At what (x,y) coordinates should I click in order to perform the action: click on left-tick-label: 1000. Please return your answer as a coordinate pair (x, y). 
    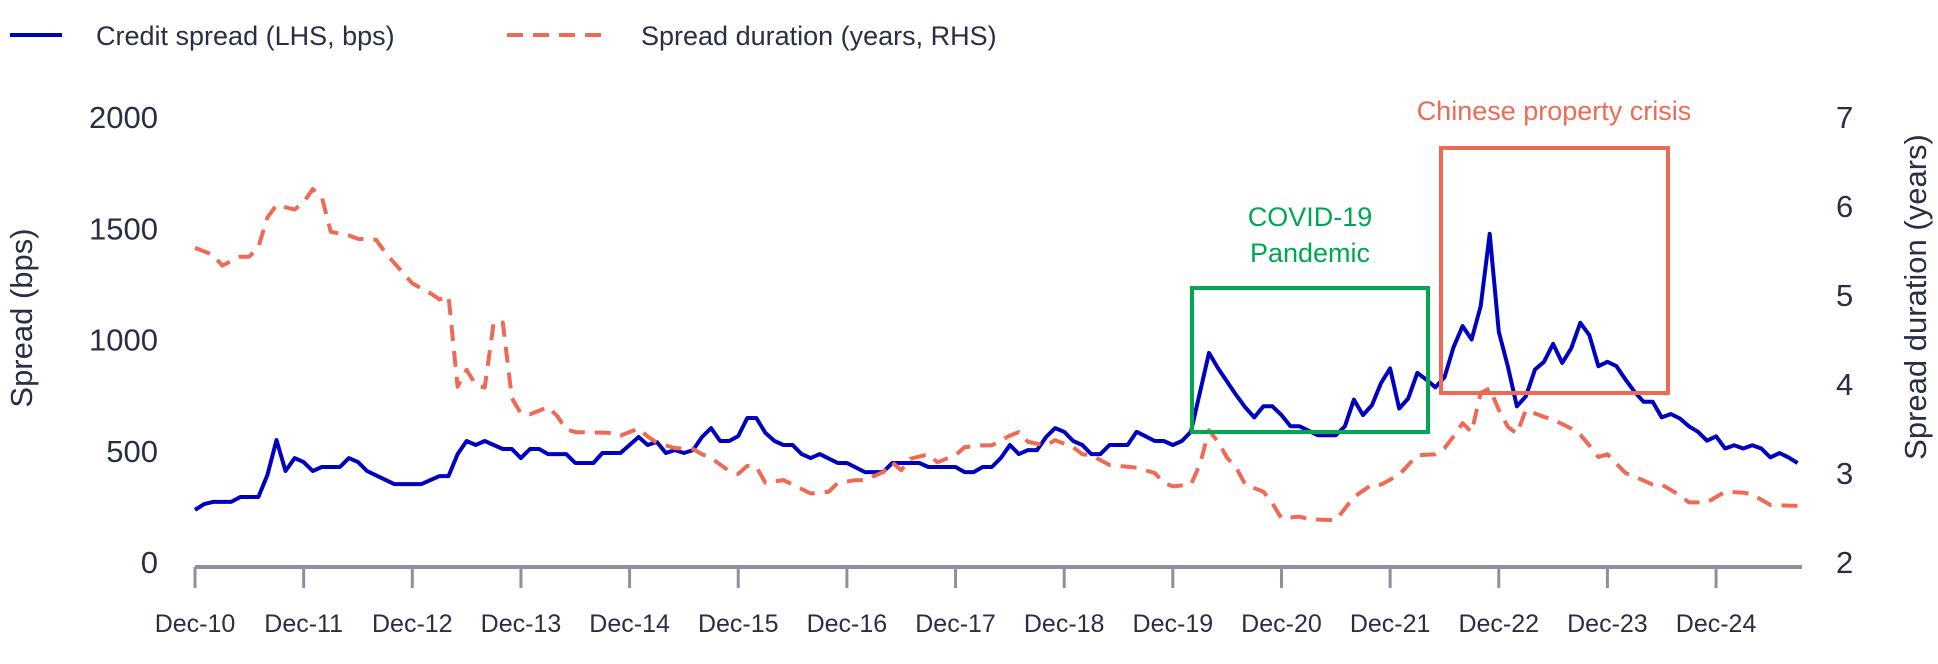
    Looking at the image, I should click on (123, 340).